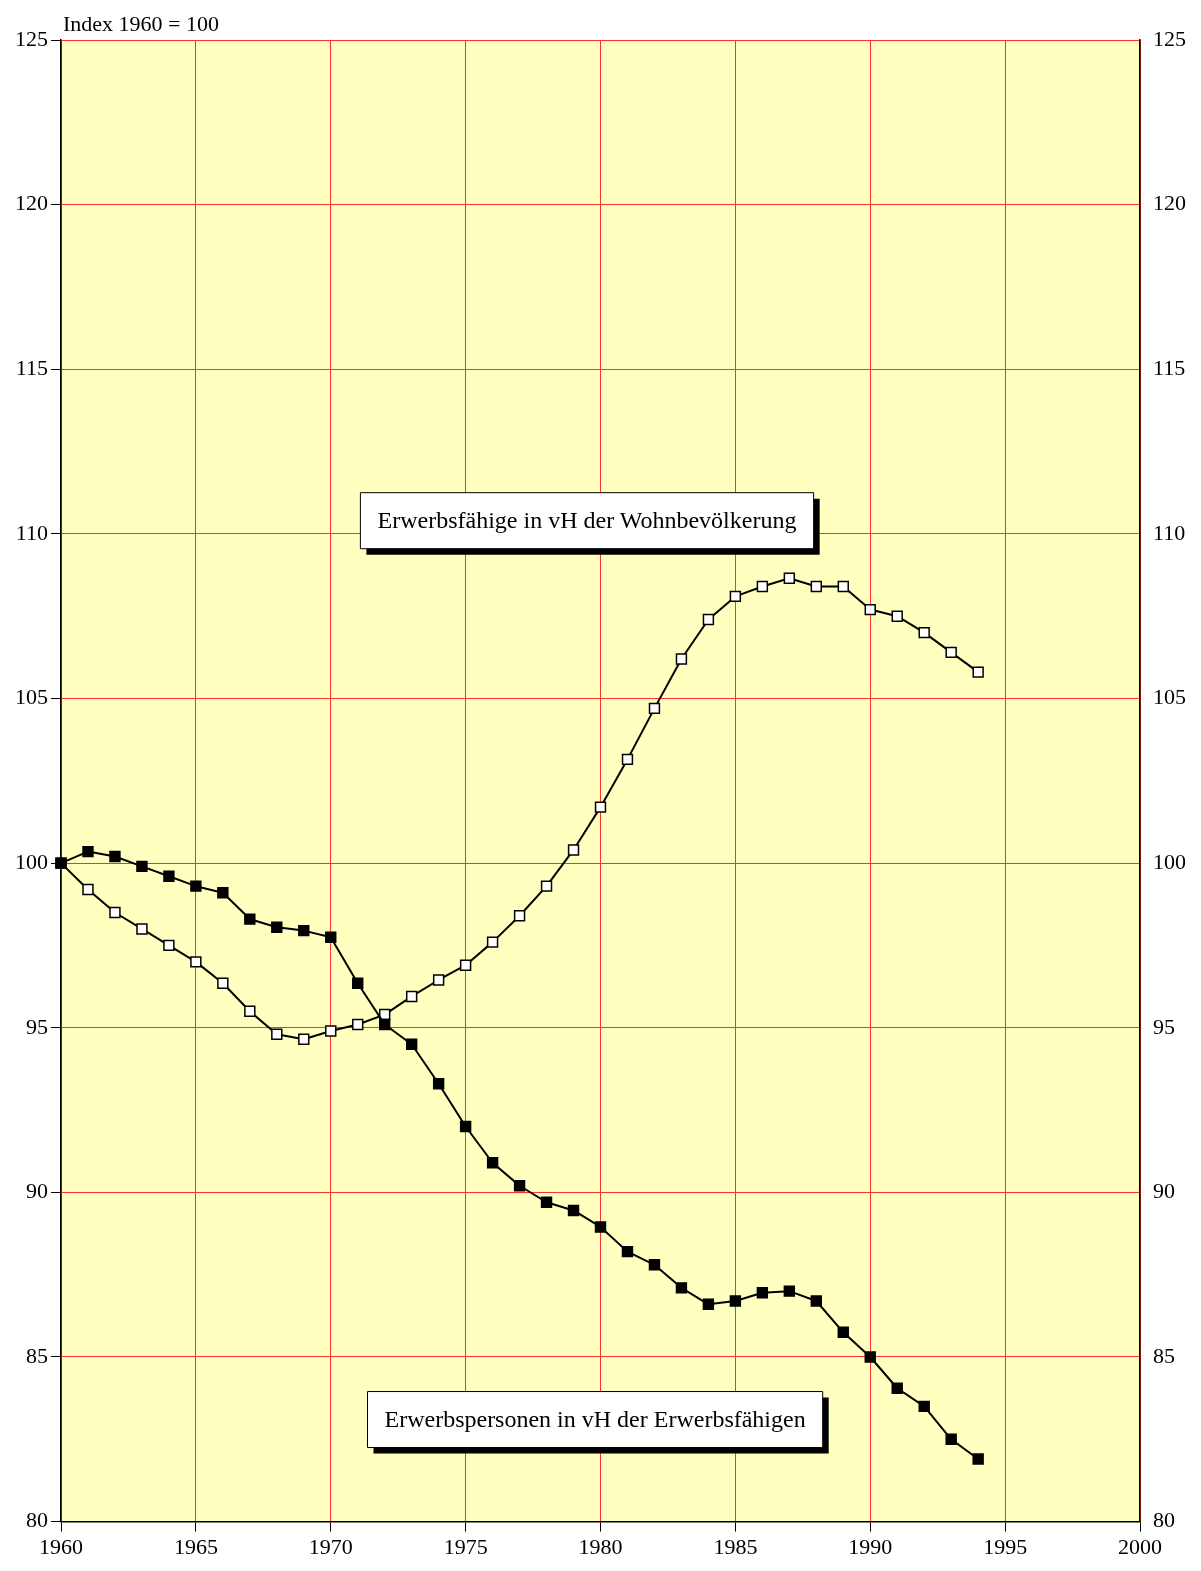 The image size is (1201, 1571). I want to click on x-tick-label: 1980, so click(600, 1546).